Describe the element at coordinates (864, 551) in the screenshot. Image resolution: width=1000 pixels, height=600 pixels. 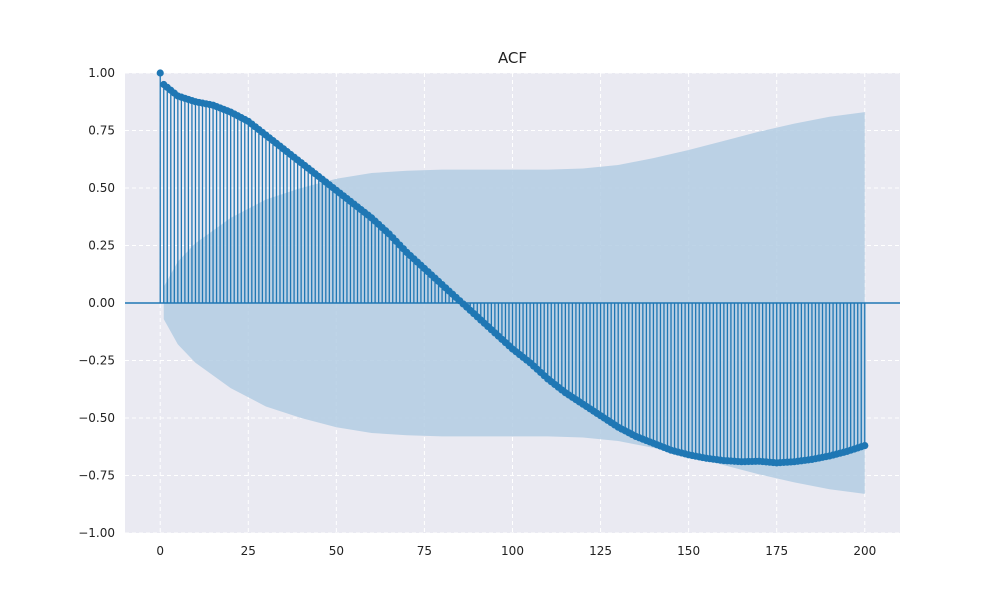
I see `x-tick-label: 200` at that location.